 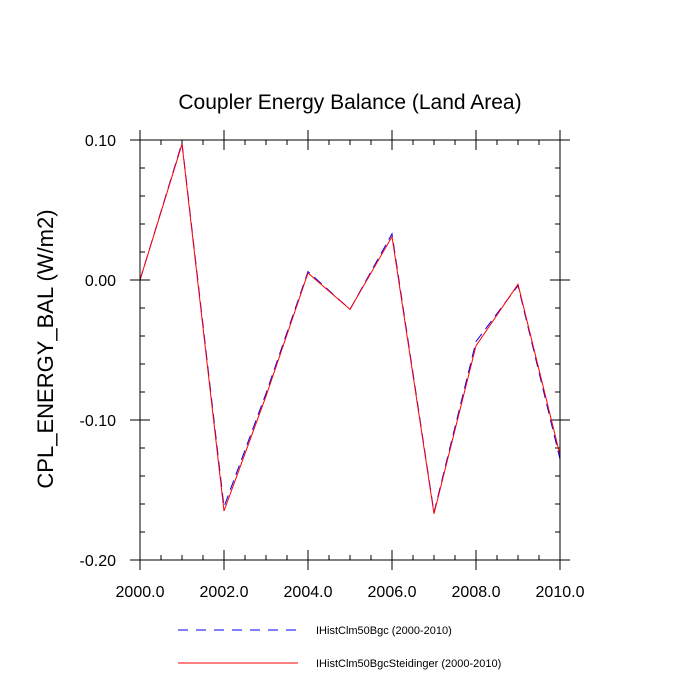 What do you see at coordinates (224, 592) in the screenshot?
I see `x-tick-label: 2002.0` at bounding box center [224, 592].